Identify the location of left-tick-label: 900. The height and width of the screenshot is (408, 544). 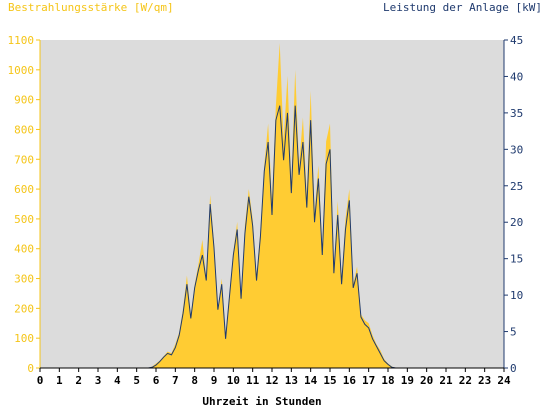
(24, 100).